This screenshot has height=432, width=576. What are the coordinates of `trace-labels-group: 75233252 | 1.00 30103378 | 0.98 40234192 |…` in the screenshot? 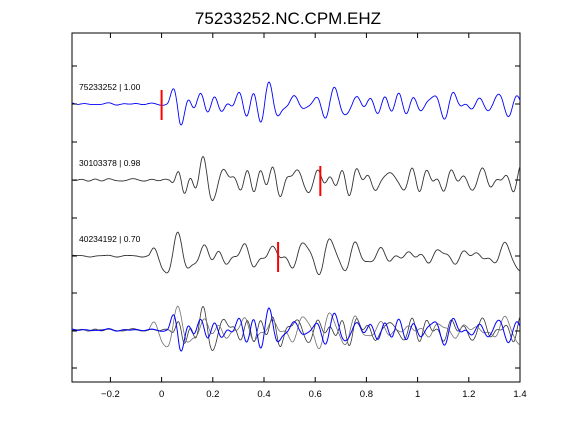 It's located at (110, 163).